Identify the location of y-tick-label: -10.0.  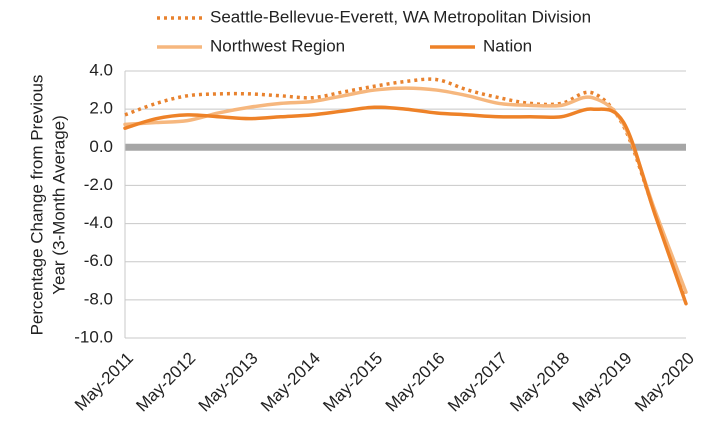
(93, 336).